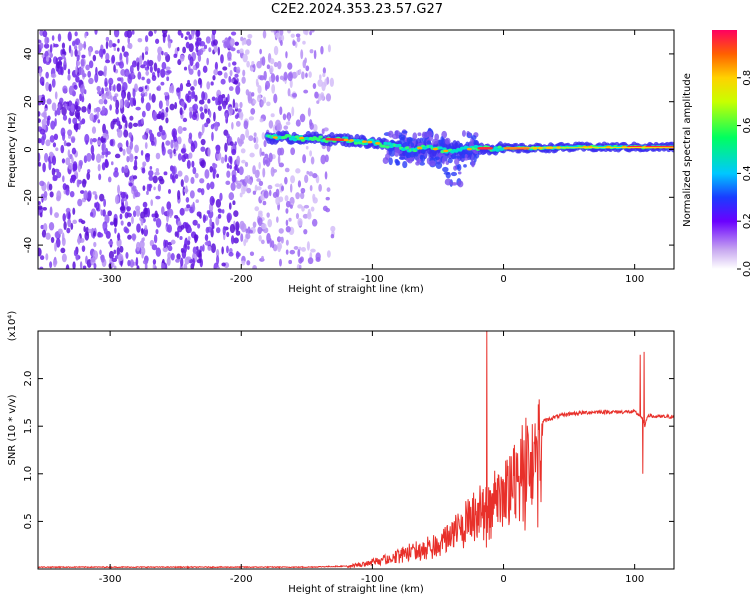 Image resolution: width=750 pixels, height=600 pixels. I want to click on colorbar-gradient, so click(724, 149).